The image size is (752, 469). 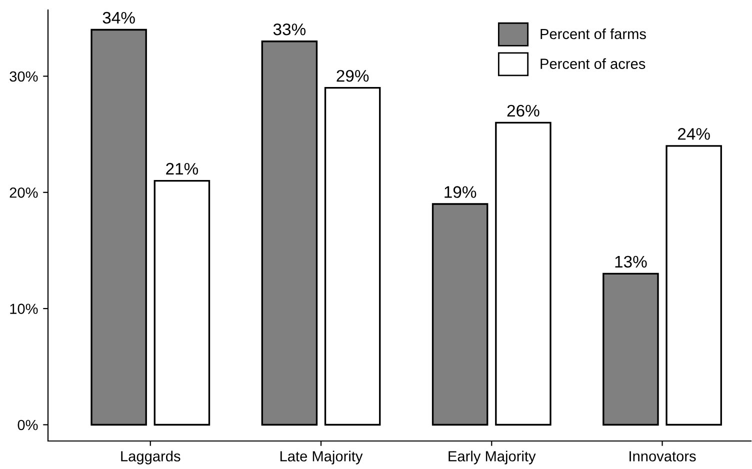 What do you see at coordinates (289, 29) in the screenshot?
I see `data-label: 33%` at bounding box center [289, 29].